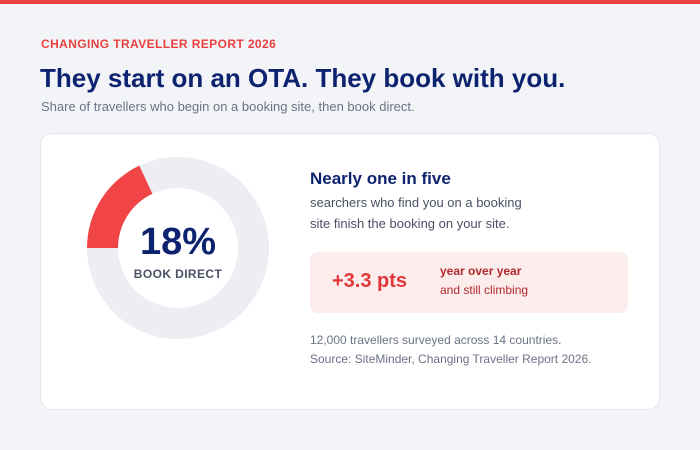 The width and height of the screenshot is (700, 450). Describe the element at coordinates (416, 202) in the screenshot. I see `body-text: searchers who find you on a booking` at that location.